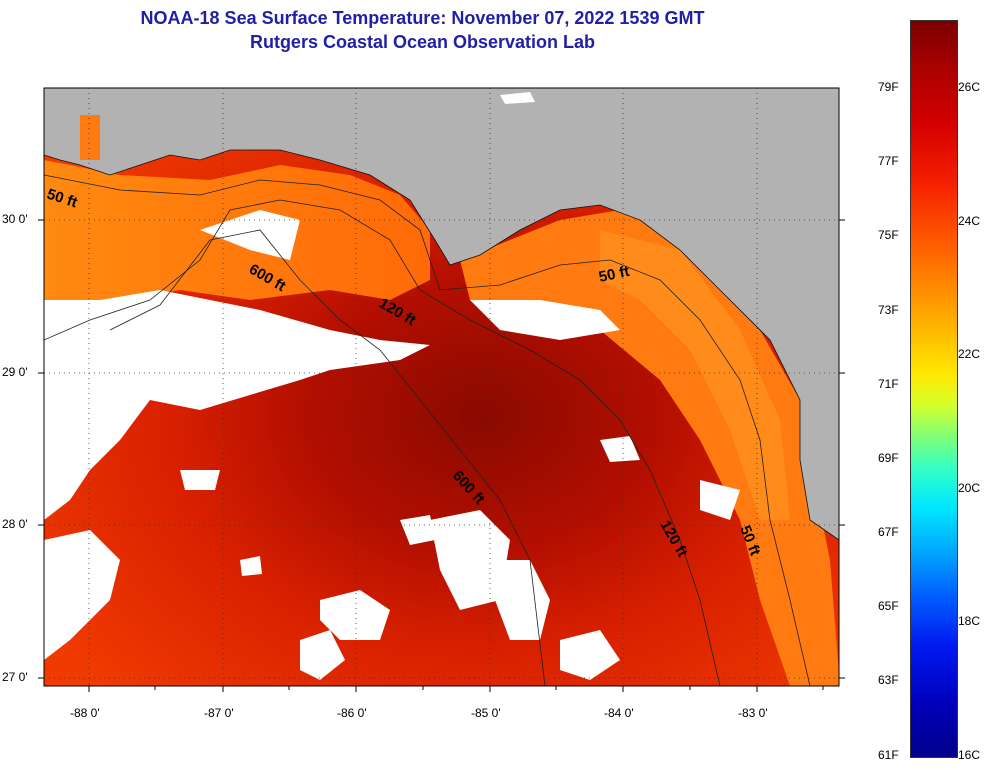  I want to click on colorbar-label-c: 20C, so click(969, 488).